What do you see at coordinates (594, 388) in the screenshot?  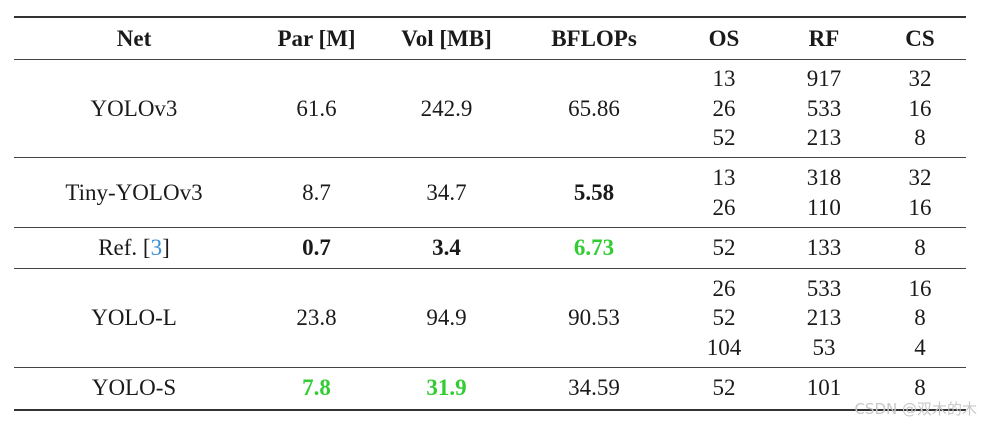 I see `cell-bflops: 34.59` at bounding box center [594, 388].